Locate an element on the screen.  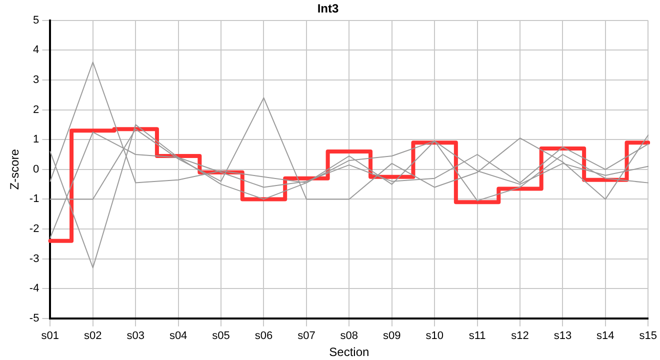
x-tick-label: s04 is located at coordinates (178, 336).